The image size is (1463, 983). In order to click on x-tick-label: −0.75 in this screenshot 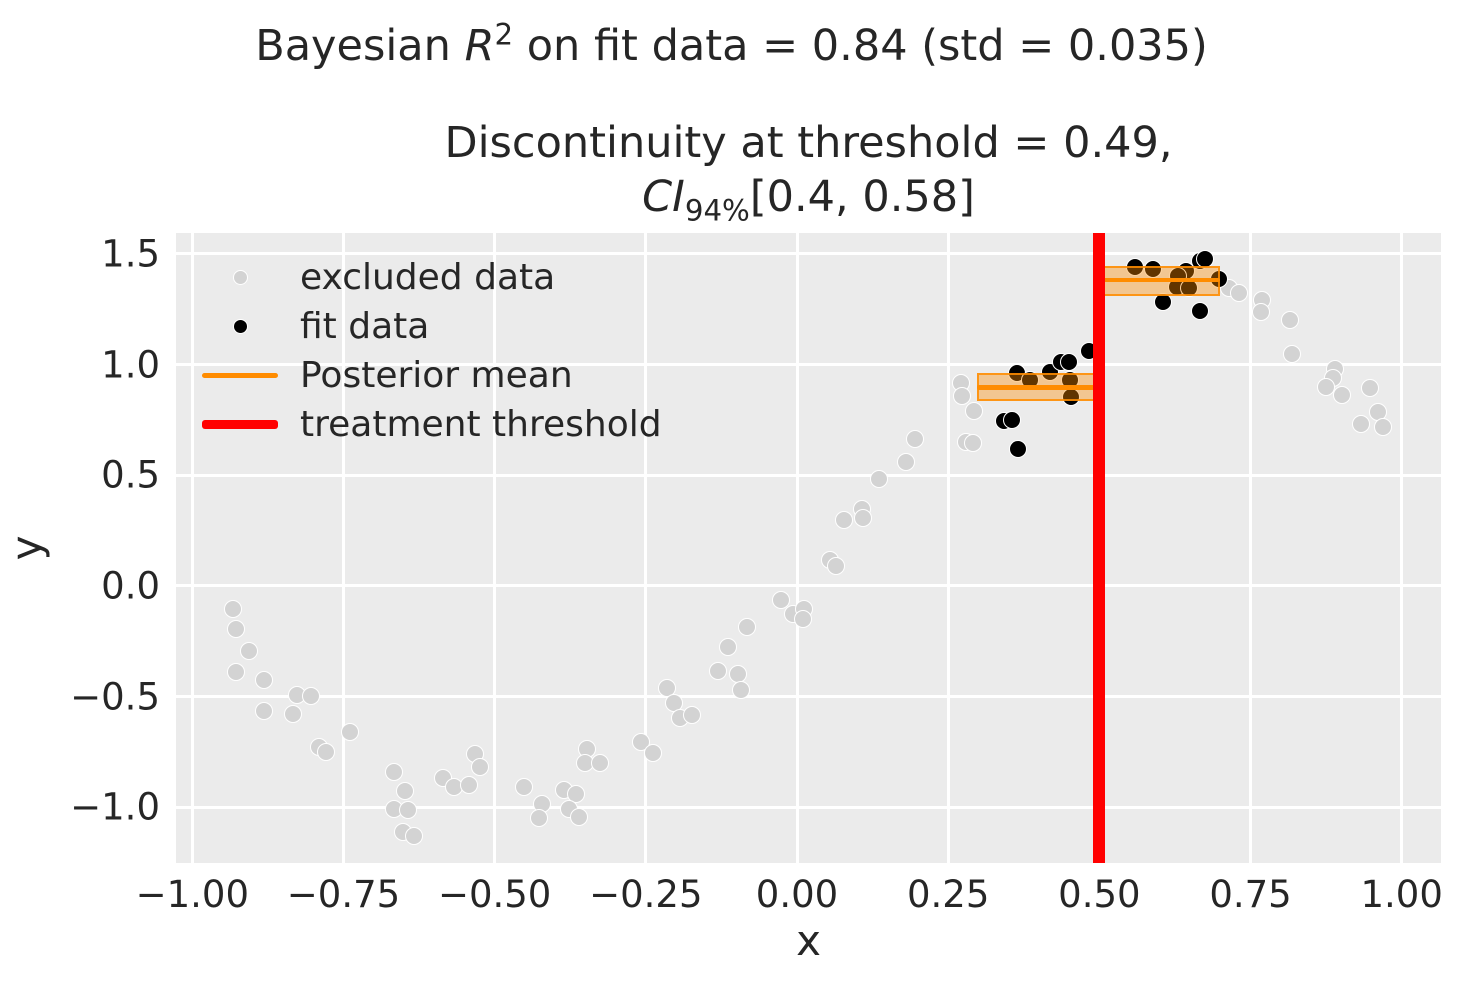, I will do `click(343, 894)`.